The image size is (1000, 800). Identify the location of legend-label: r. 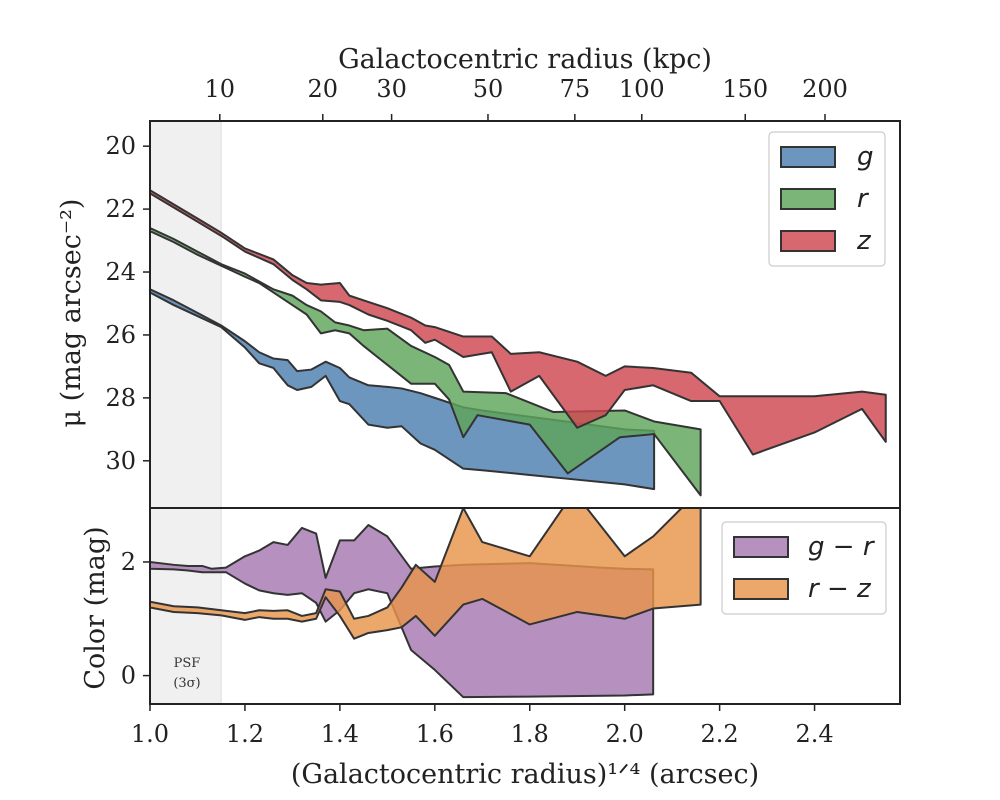
(863, 199).